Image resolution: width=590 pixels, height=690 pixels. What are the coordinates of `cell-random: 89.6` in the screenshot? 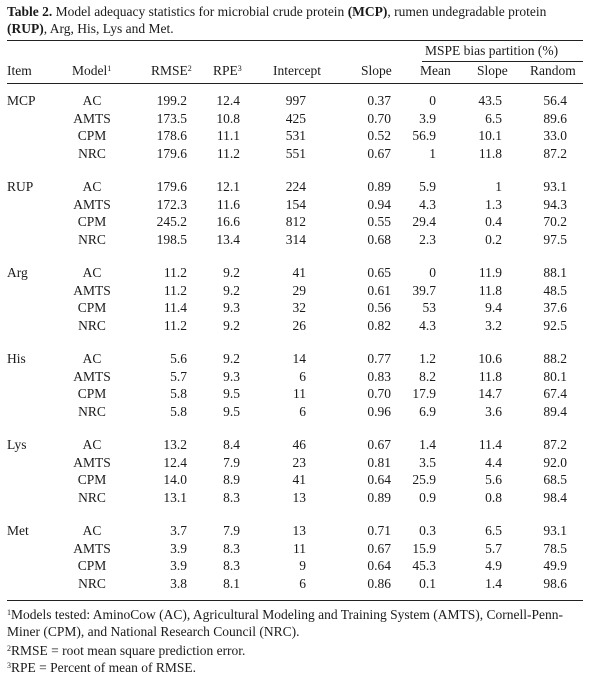 It's located at (555, 118).